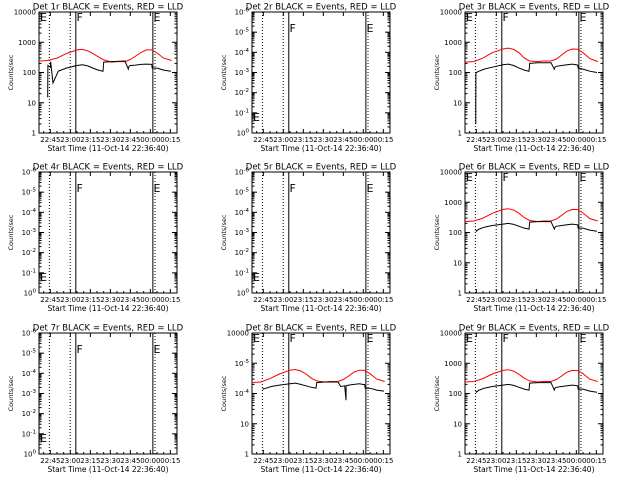  I want to click on y-tick-label-exp: -4, so click(247, 211).